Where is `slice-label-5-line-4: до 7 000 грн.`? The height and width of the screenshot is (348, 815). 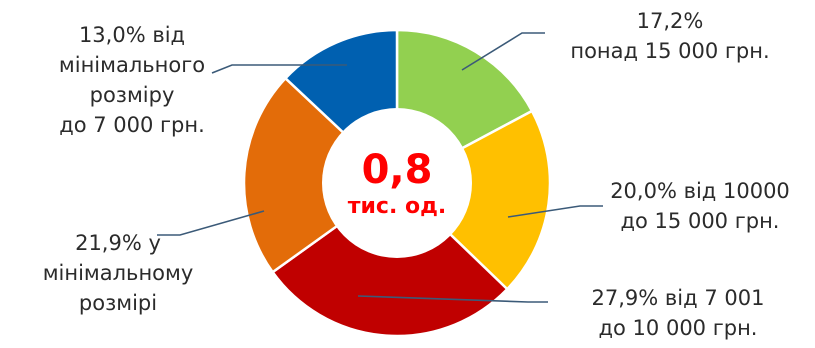
slice-label-5-line-4: до 7 000 грн. is located at coordinates (132, 125).